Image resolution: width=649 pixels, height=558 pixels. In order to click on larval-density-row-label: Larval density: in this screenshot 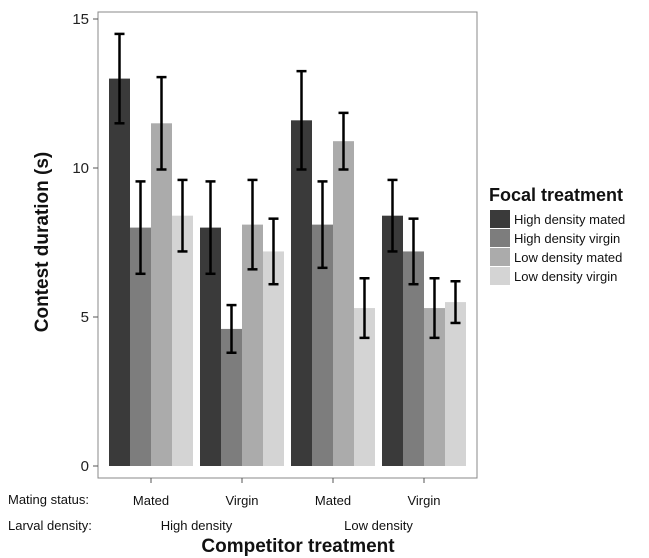, I will do `click(50, 525)`.